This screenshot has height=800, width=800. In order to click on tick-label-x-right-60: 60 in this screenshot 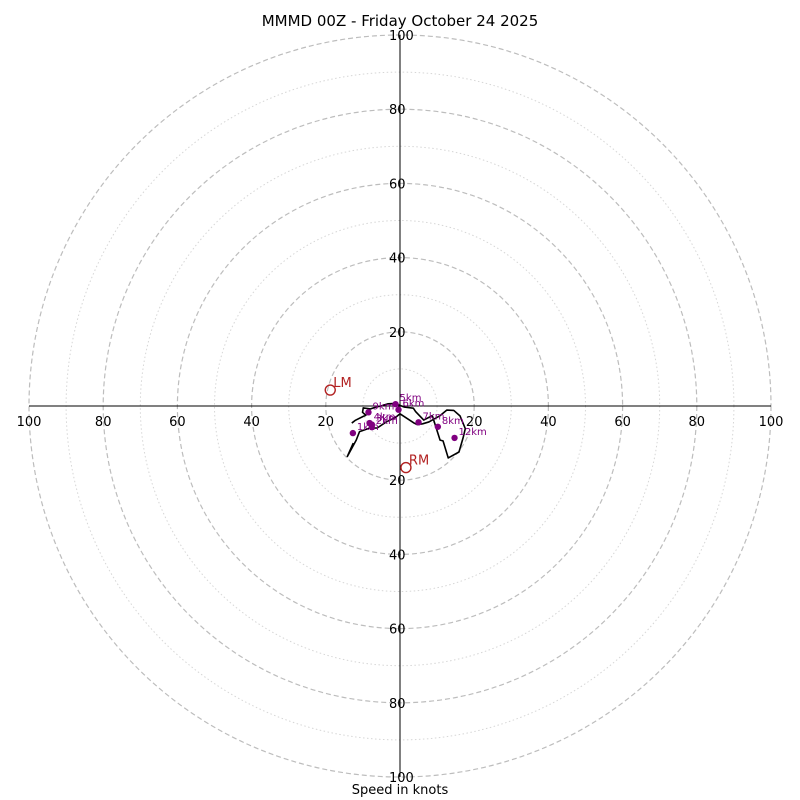, I will do `click(622, 422)`.